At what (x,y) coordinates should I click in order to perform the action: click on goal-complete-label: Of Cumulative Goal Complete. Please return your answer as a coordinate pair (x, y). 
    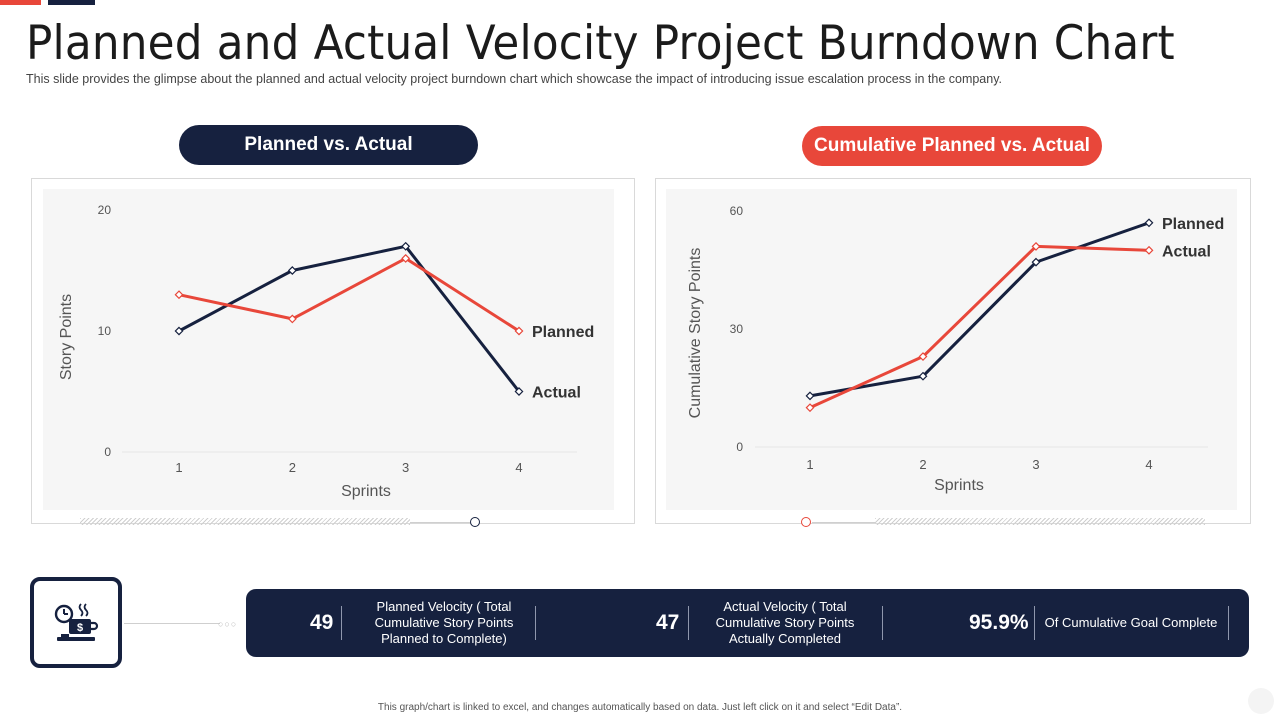
    Looking at the image, I should click on (1131, 622).